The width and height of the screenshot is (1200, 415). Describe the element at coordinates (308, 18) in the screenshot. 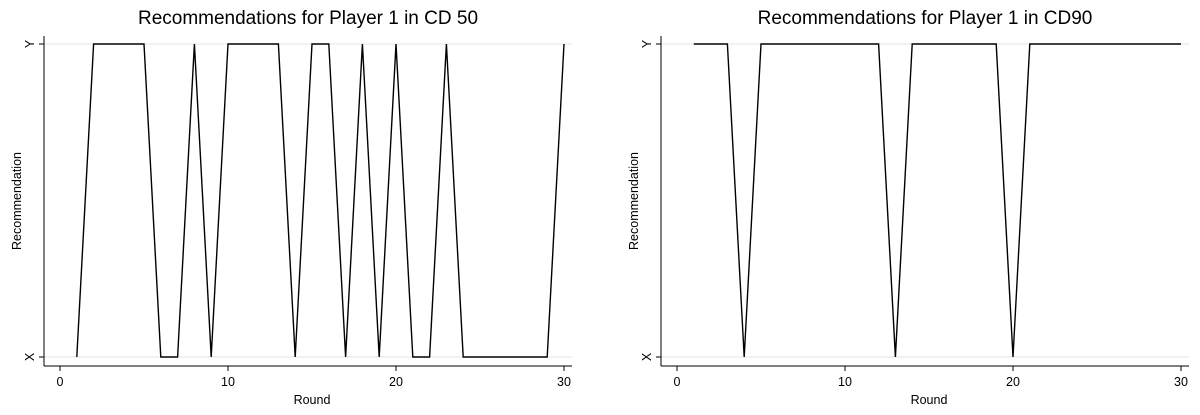

I see `chart-title: Recommendations for Player 1 in CD 50` at that location.